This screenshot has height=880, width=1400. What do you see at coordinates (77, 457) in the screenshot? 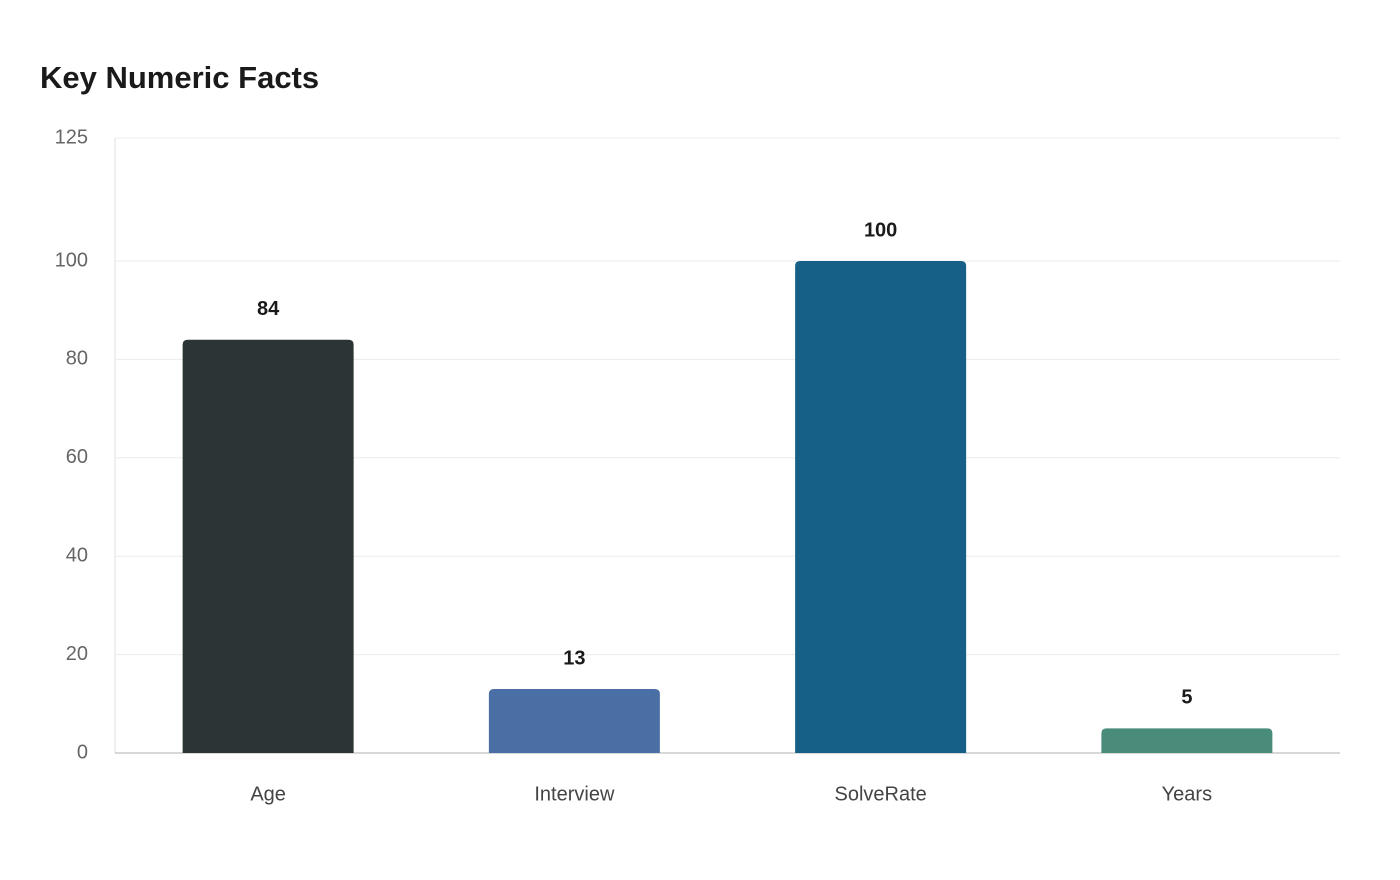
I see `y-tick-label: 60` at bounding box center [77, 457].